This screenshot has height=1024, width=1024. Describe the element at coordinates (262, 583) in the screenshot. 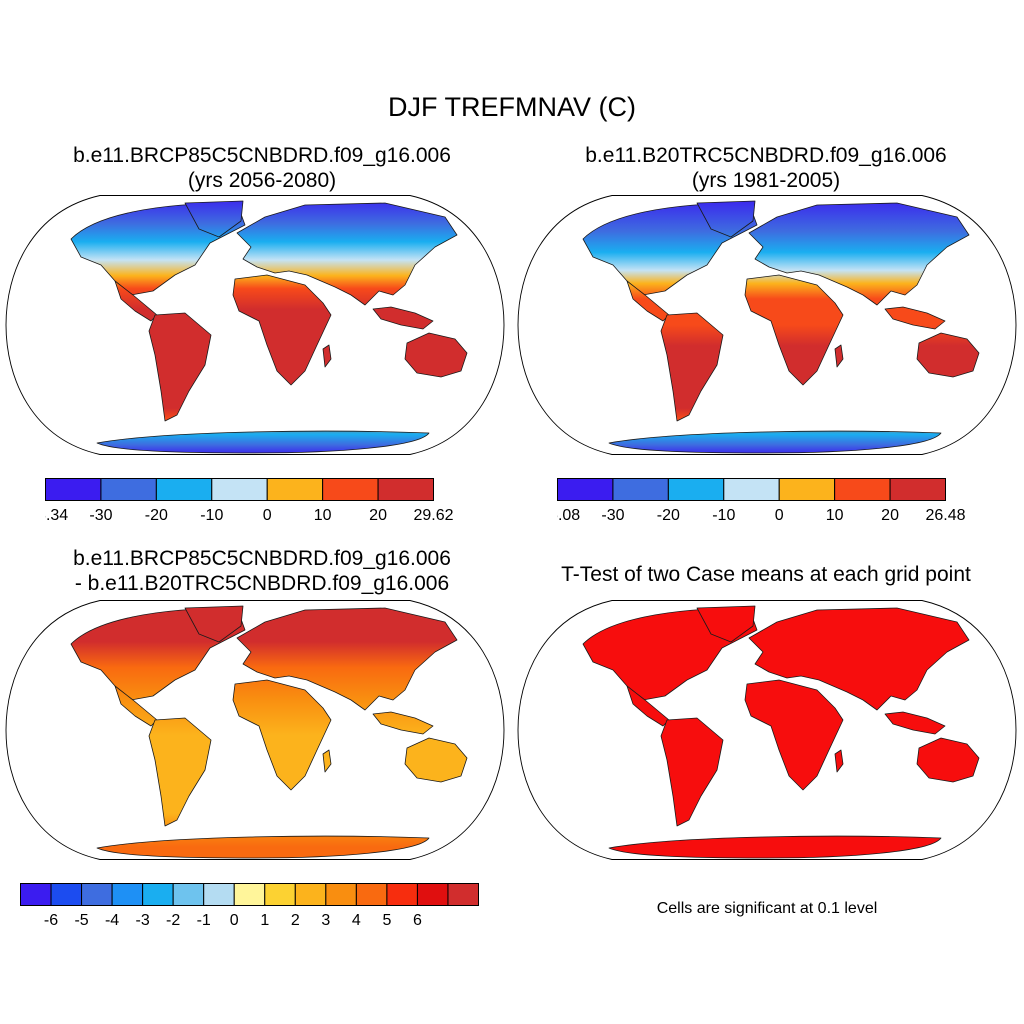

I see `panel-title-difference-line2: - b.e11.B20TRC5CNBDRD.f09_g16.006` at that location.